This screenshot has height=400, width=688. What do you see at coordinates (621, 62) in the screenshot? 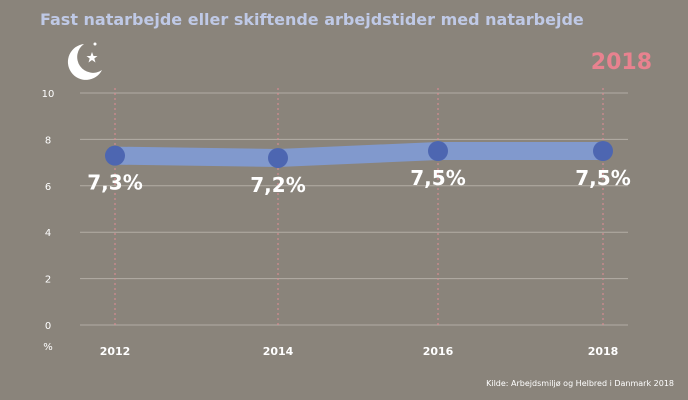
I see `year-badge: 2018` at bounding box center [621, 62].